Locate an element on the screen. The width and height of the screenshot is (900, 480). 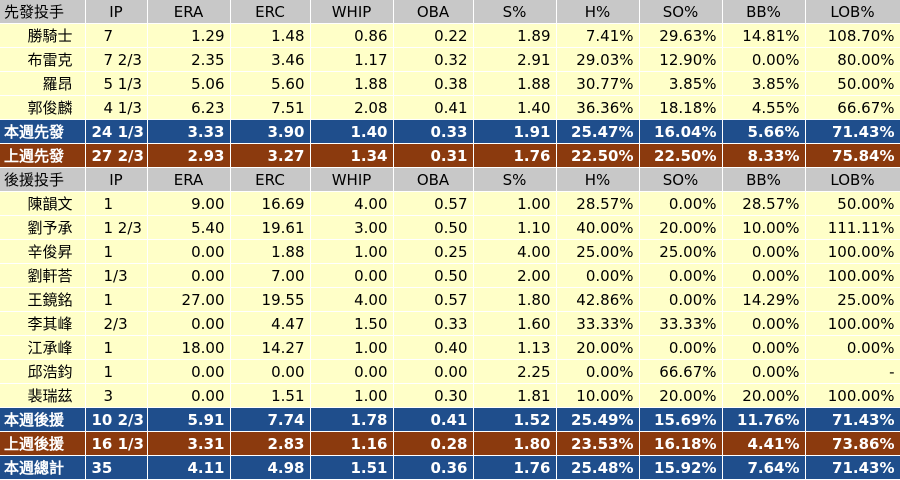
column-header-era: ERA is located at coordinates (189, 12).